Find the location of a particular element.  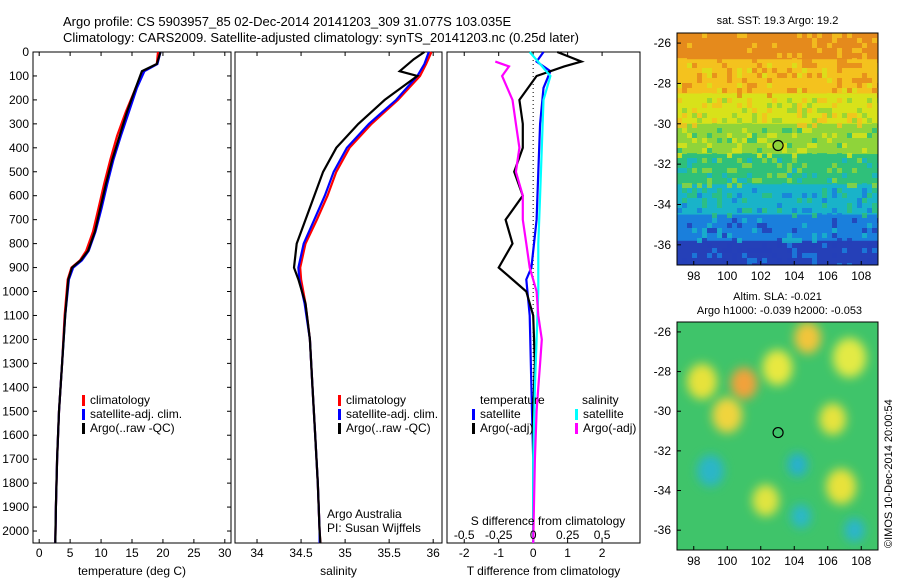

annotation-line-1: Argo Australia is located at coordinates (364, 514).